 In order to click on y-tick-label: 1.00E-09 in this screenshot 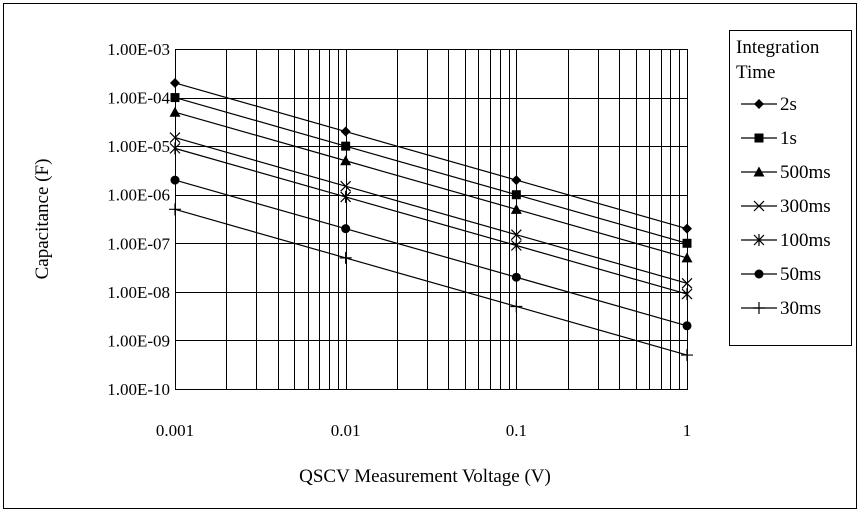, I will do `click(138, 340)`.